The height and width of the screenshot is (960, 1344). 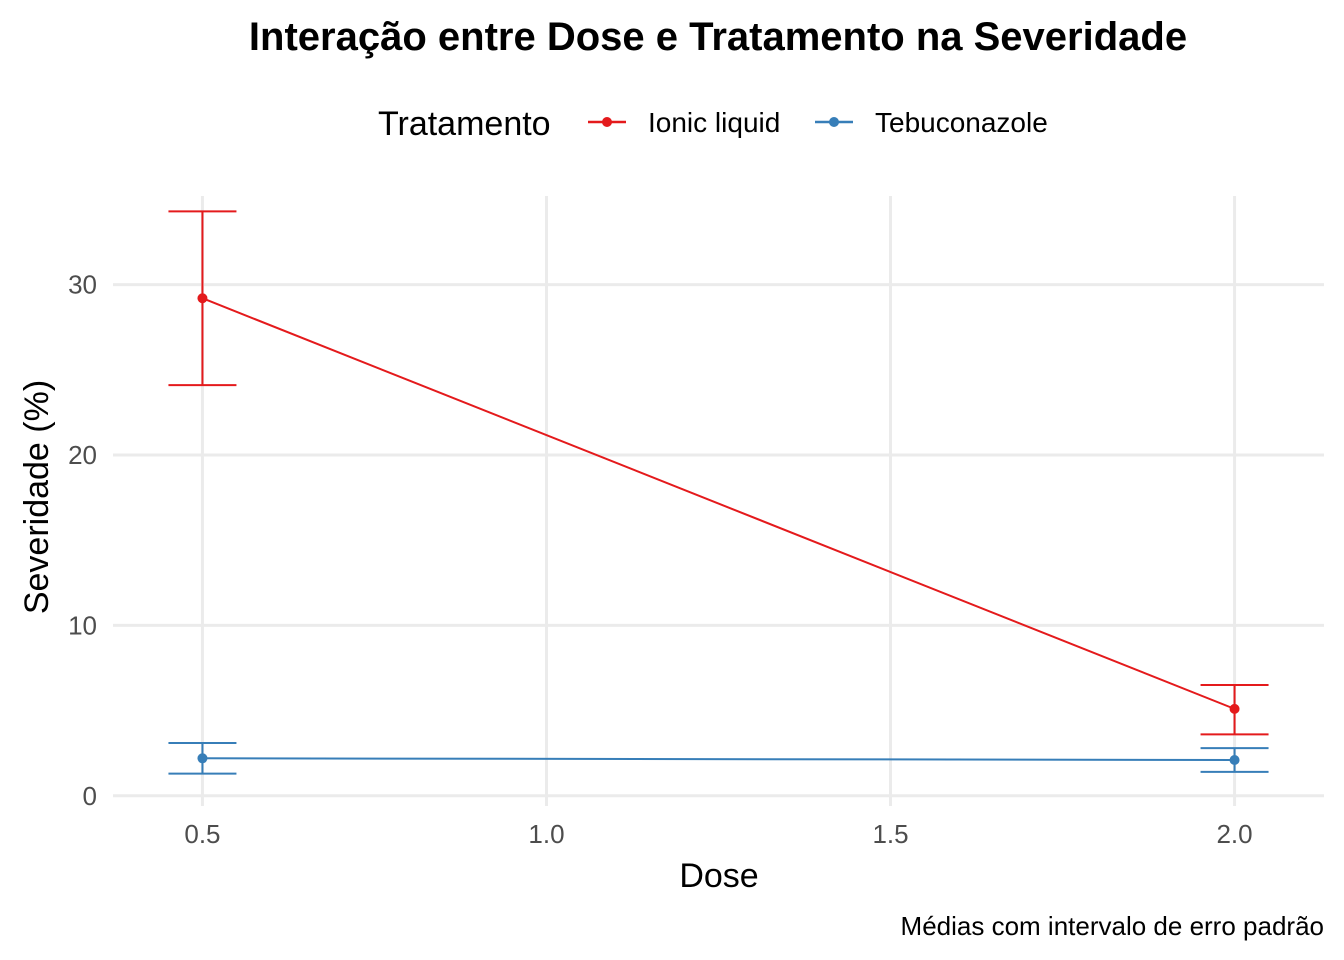 What do you see at coordinates (82, 625) in the screenshot?
I see `y-tick-label: 10` at bounding box center [82, 625].